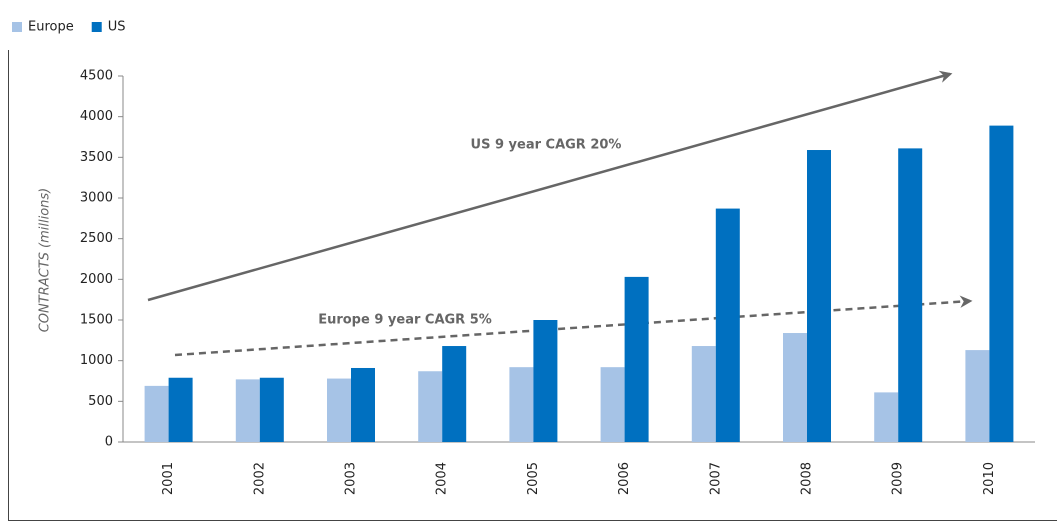 This screenshot has height=525, width=1057. Describe the element at coordinates (546, 145) in the screenshot. I see `annotation: US 9 year CAGR 20%` at that location.